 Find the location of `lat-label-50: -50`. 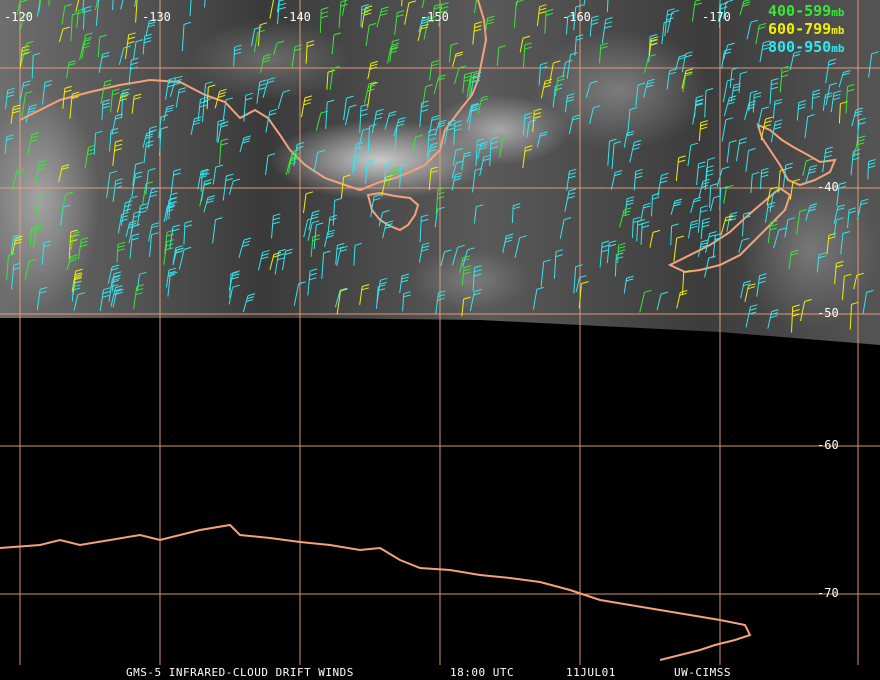

lat-label-50: -50 is located at coordinates (828, 313).